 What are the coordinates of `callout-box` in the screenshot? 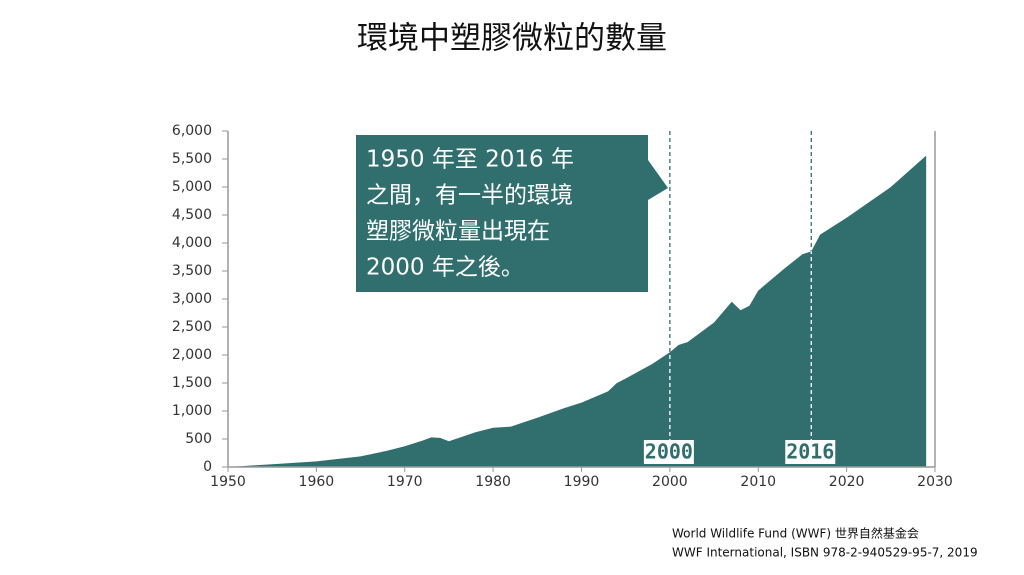 It's located at (512, 213).